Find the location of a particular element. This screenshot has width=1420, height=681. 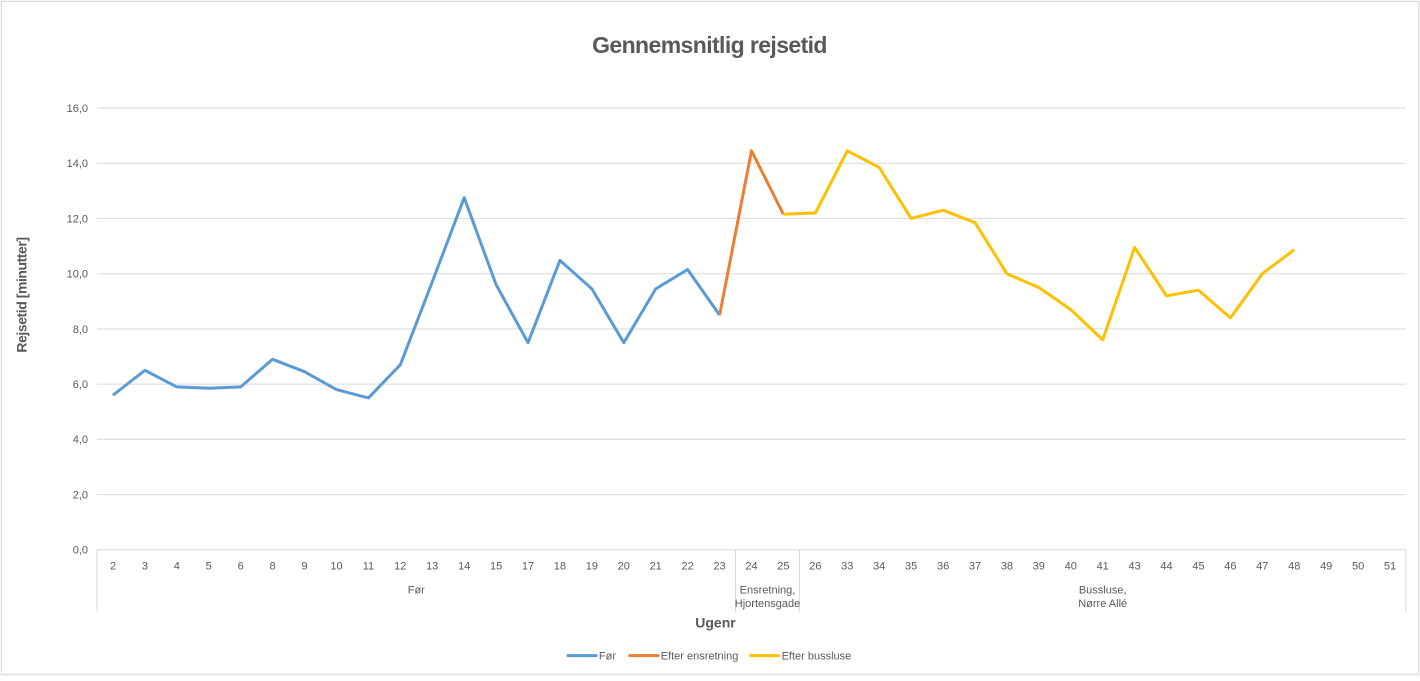

svg-text: 21 is located at coordinates (656, 566).